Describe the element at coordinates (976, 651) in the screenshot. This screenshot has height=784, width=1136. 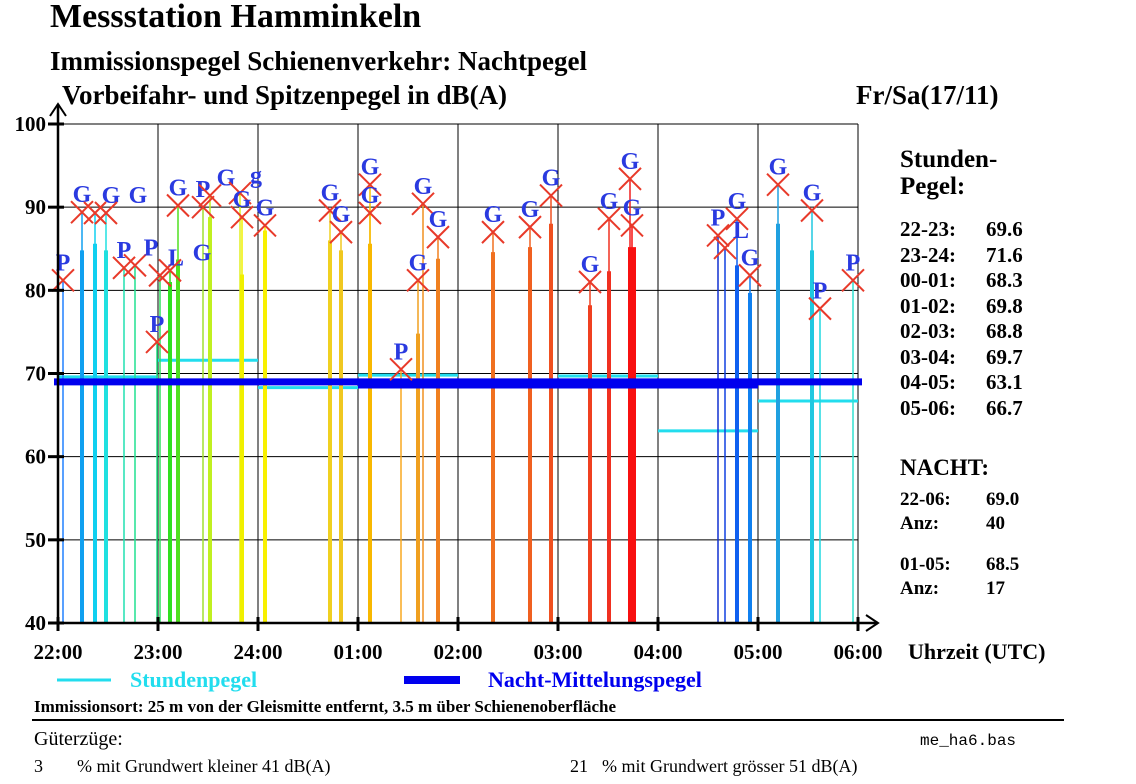
I see `x-axis-label: Uhrzeit (UTC)` at that location.